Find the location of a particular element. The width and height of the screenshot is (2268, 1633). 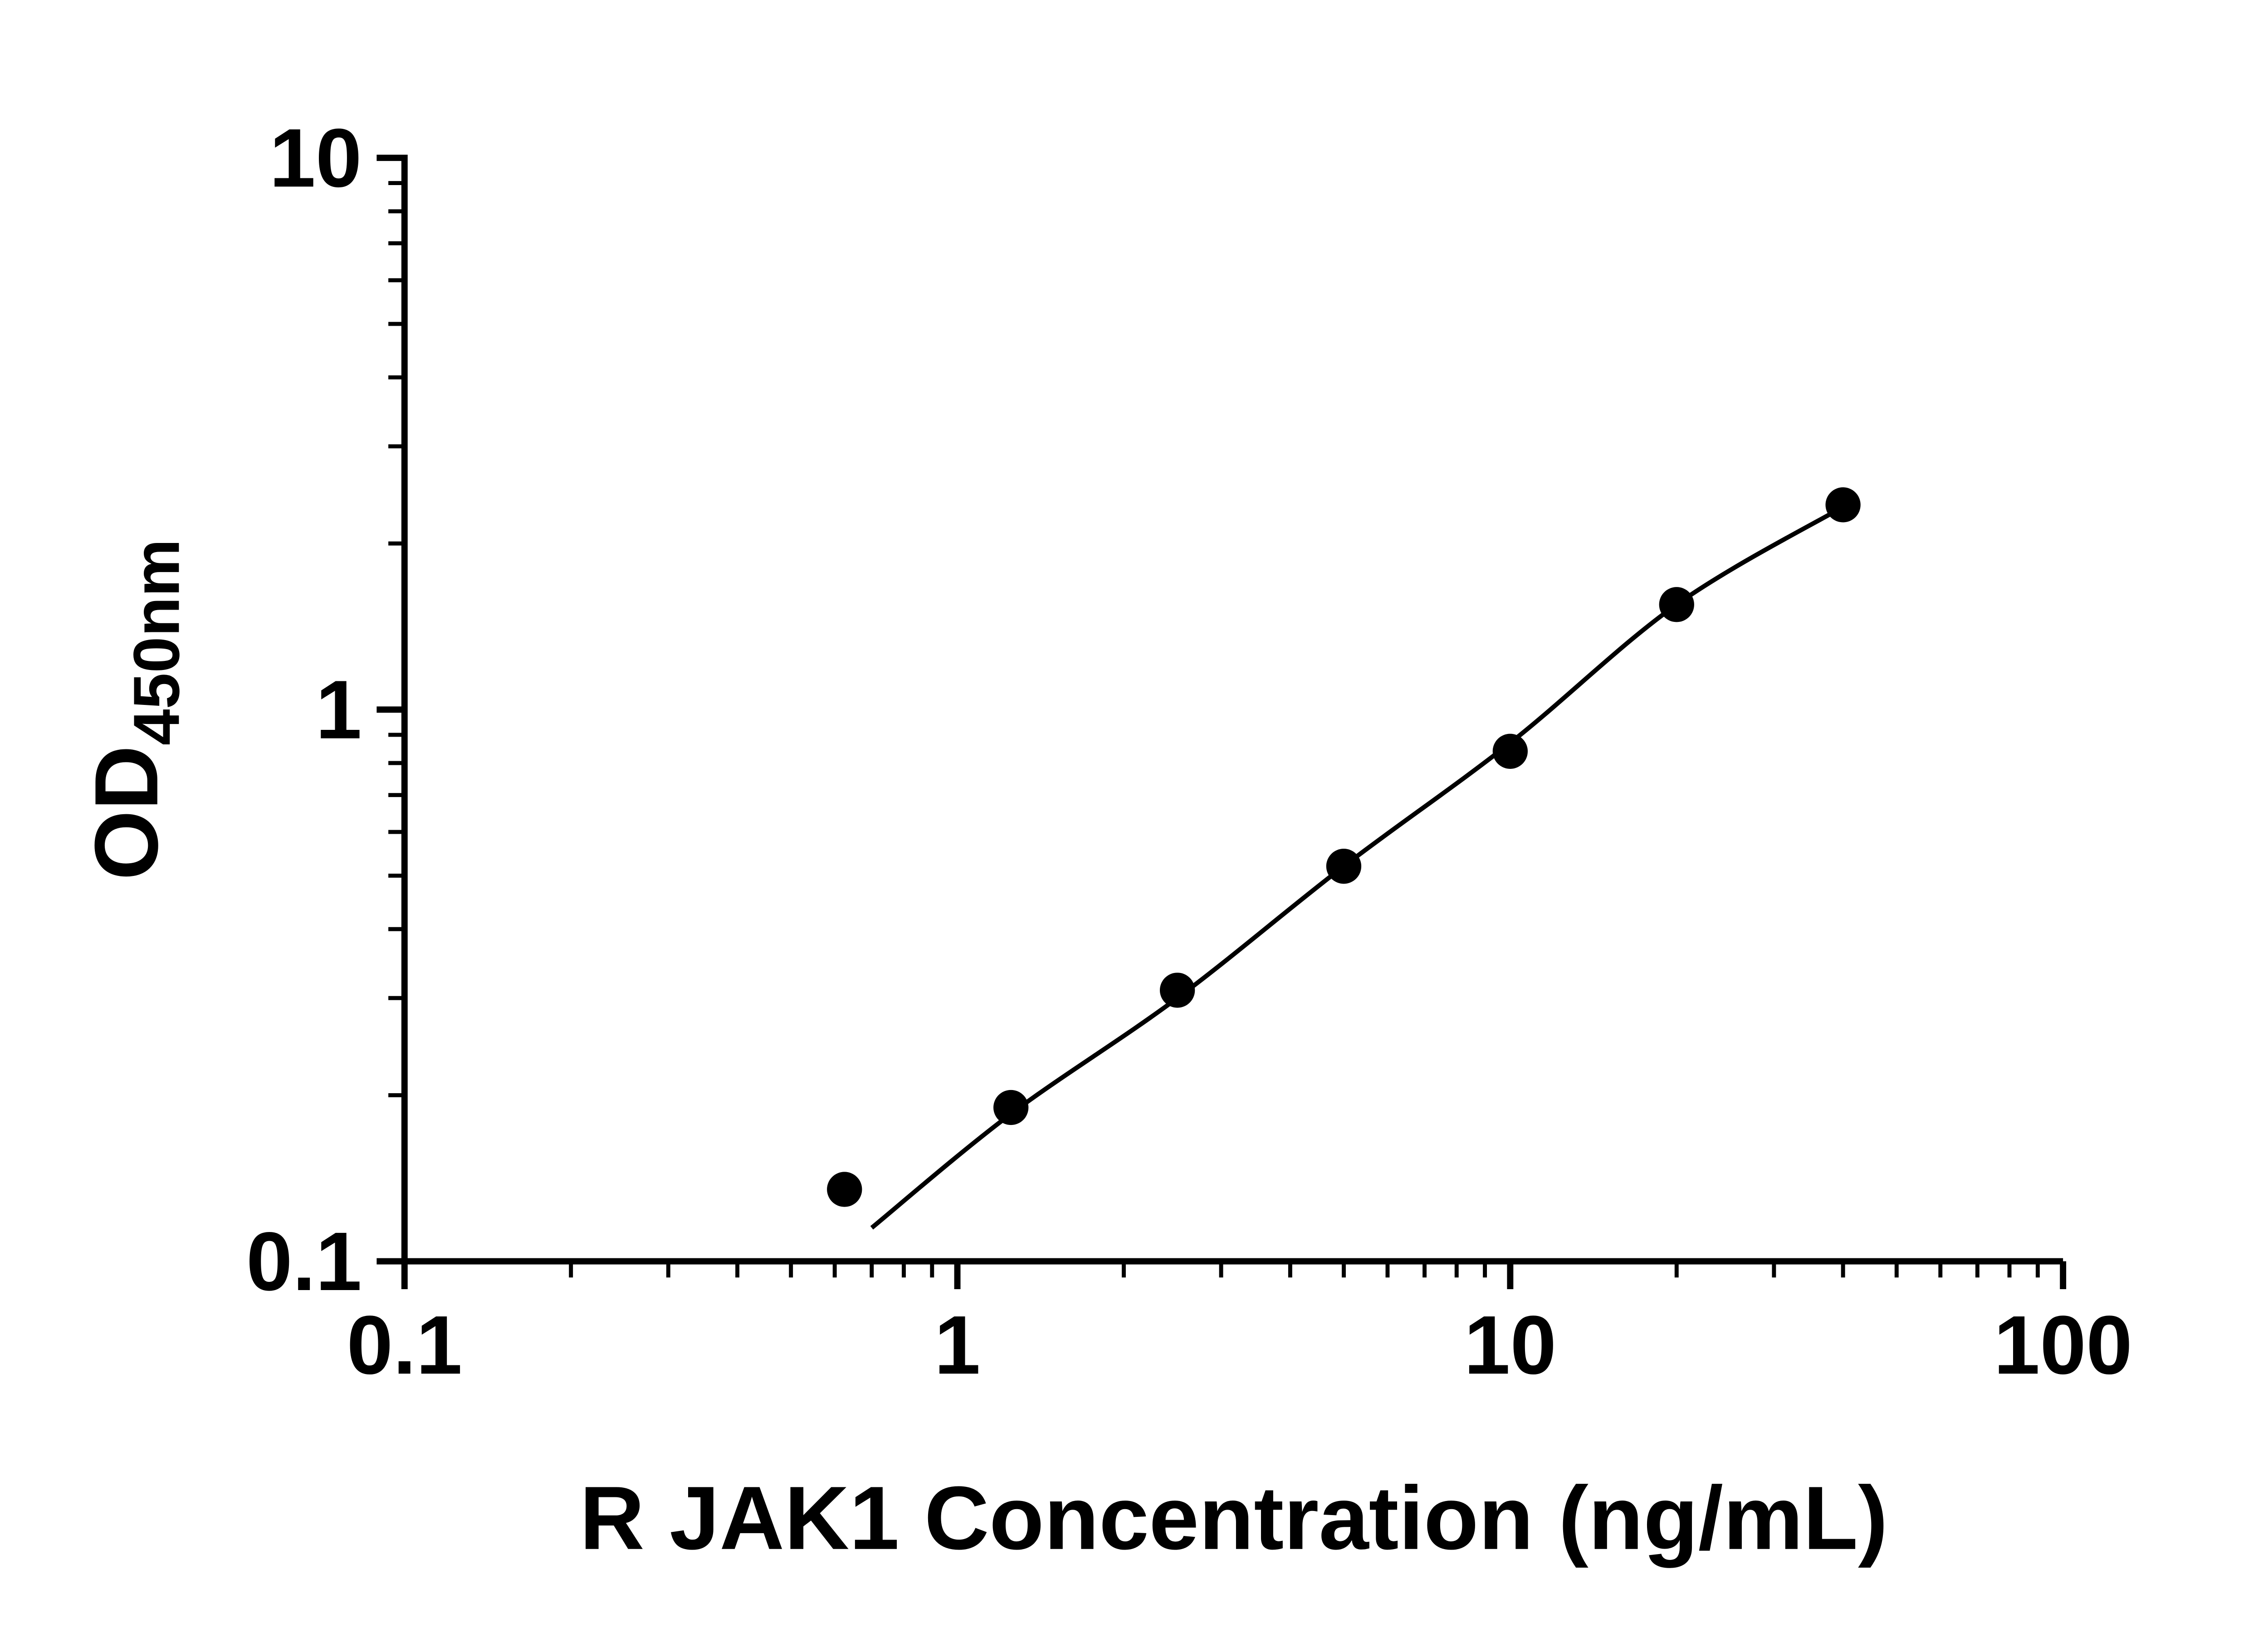

y-axis-title-subscript: 450nm is located at coordinates (157, 642).